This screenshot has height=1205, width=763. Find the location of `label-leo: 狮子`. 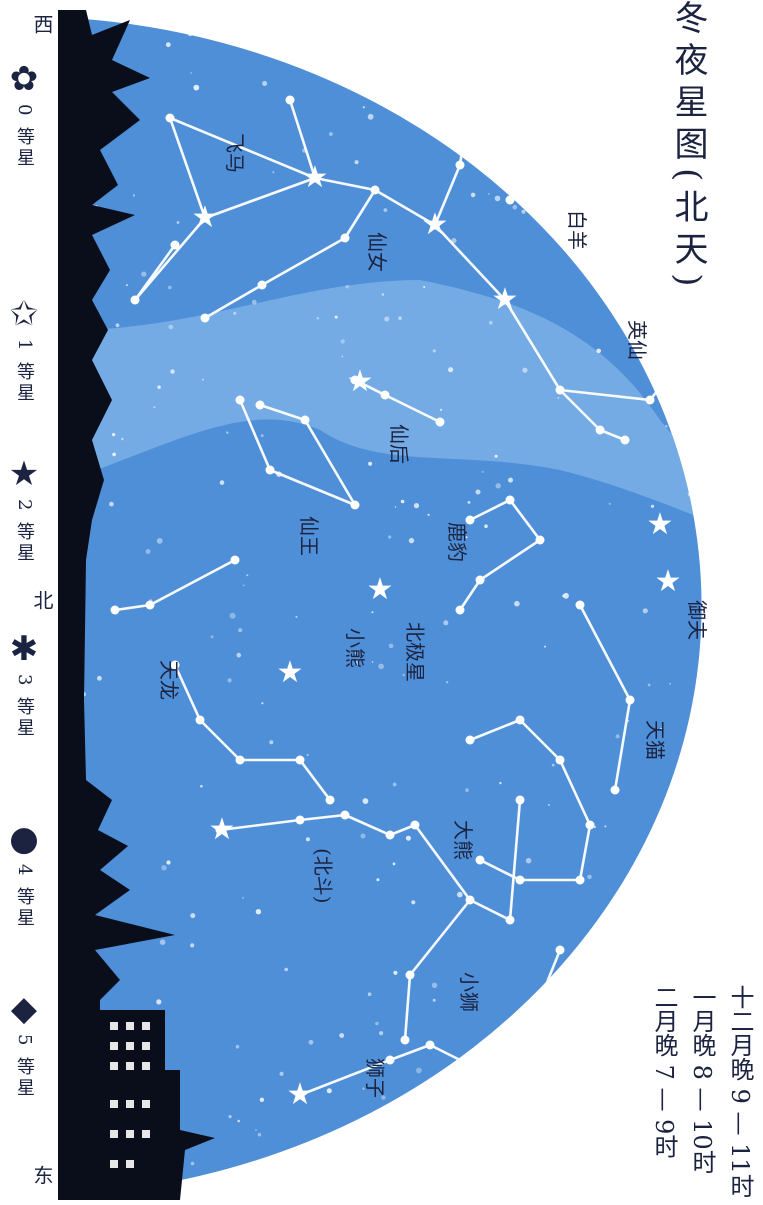

label-leo: 狮子 is located at coordinates (375, 1078).